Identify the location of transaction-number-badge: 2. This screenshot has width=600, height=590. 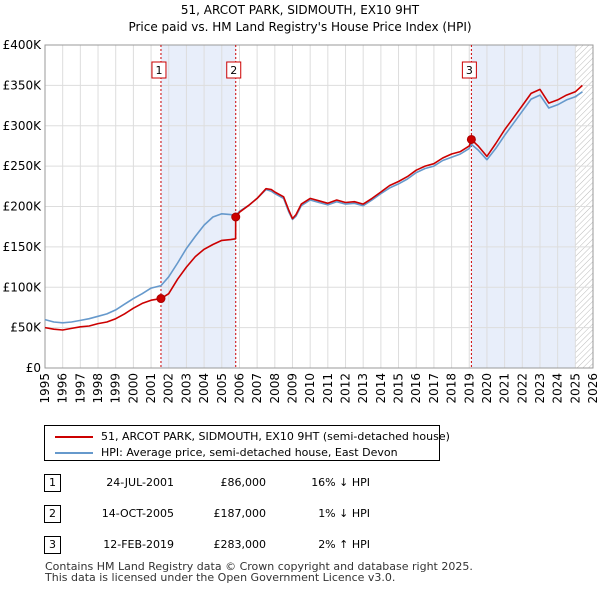
(52, 514).